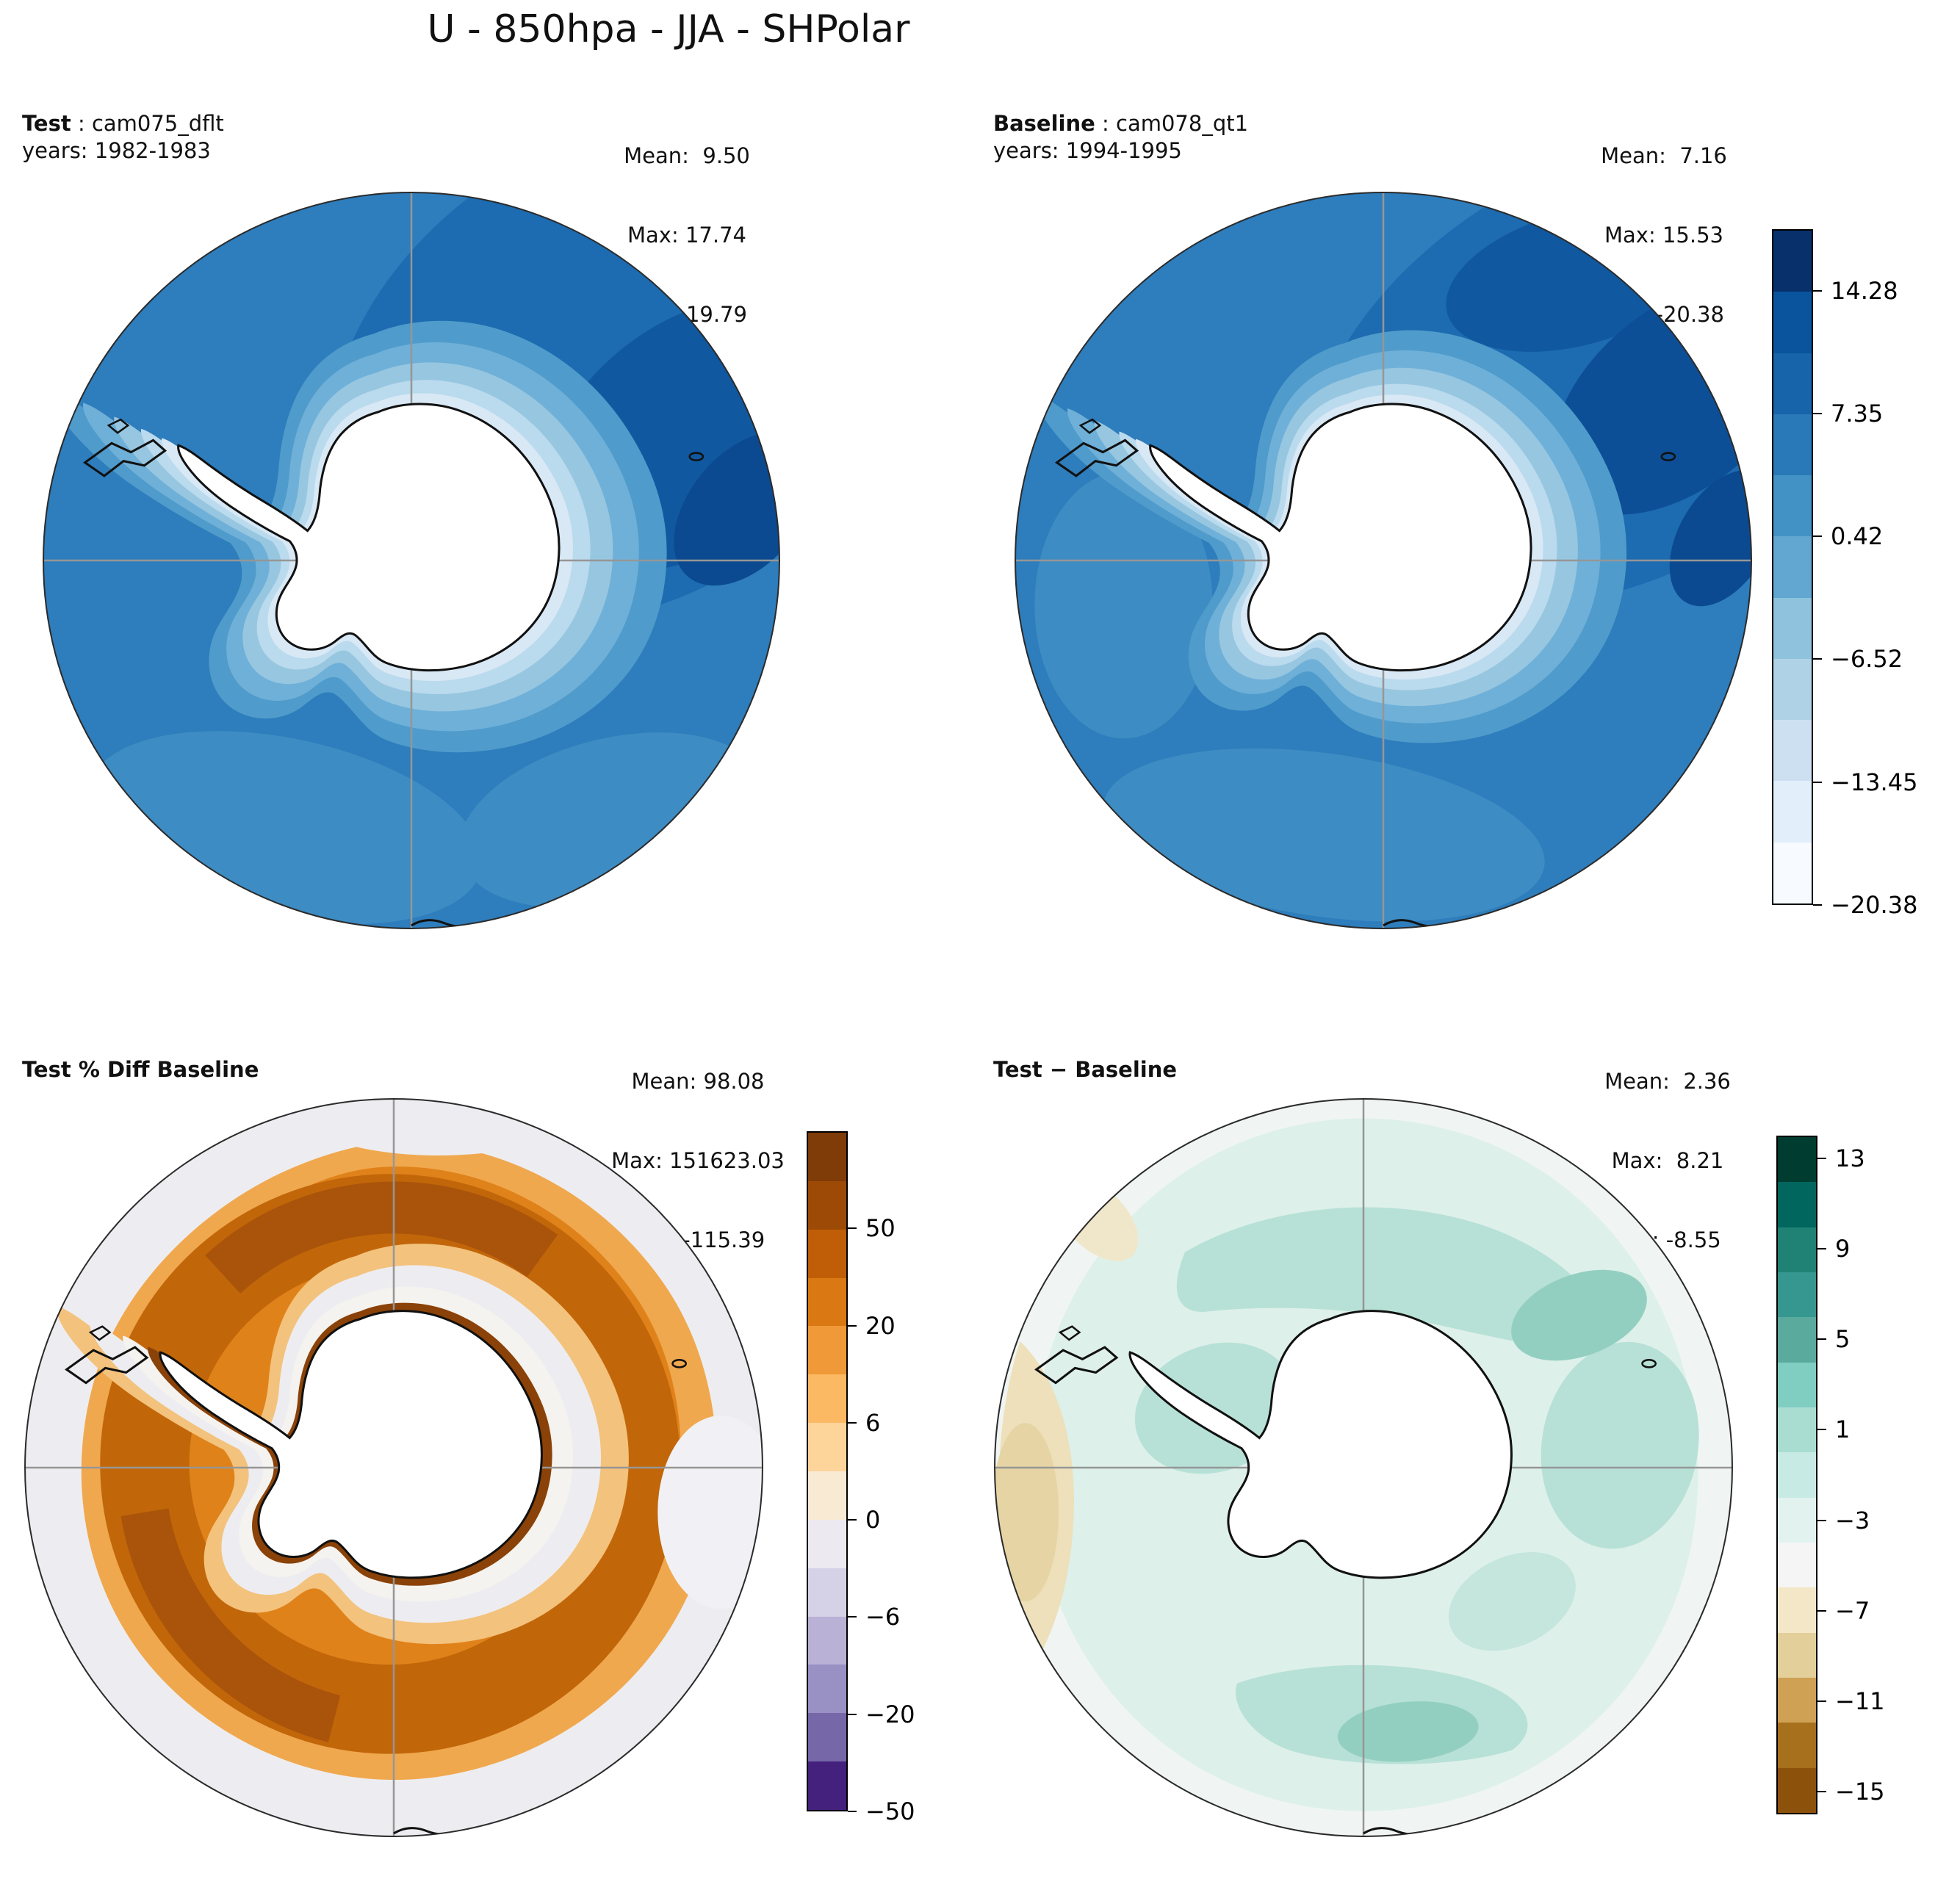 Image resolution: width=1960 pixels, height=1879 pixels. I want to click on colorbar-tick-label: −15, so click(1860, 1792).